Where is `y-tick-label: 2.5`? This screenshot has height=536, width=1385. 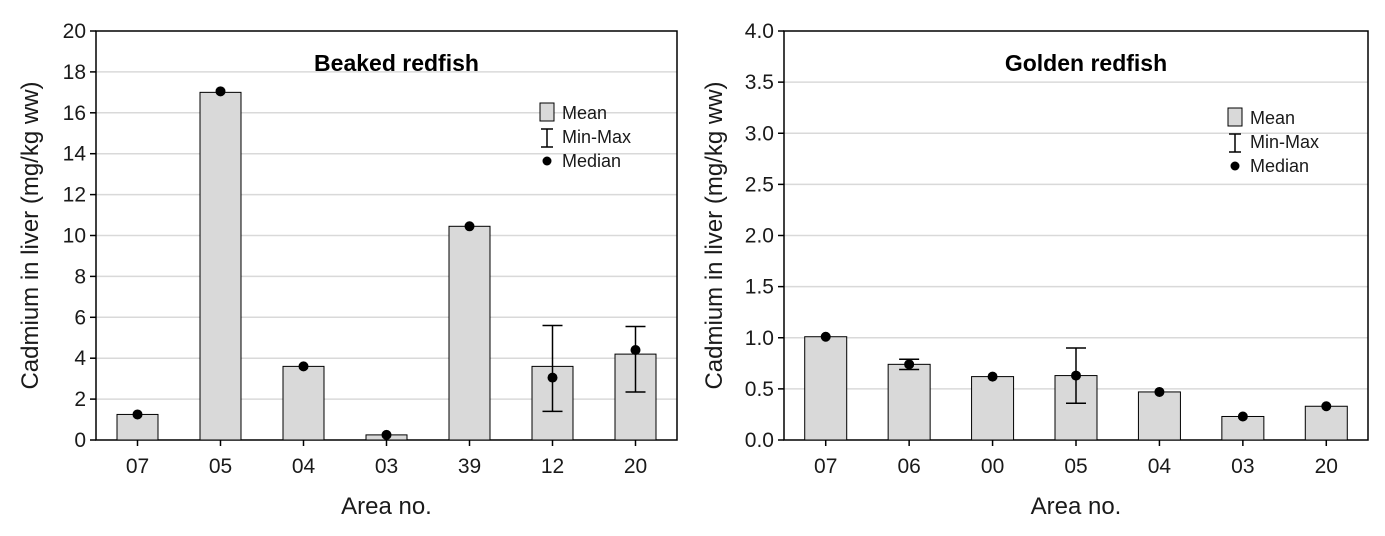
y-tick-label: 2.5 is located at coordinates (759, 184).